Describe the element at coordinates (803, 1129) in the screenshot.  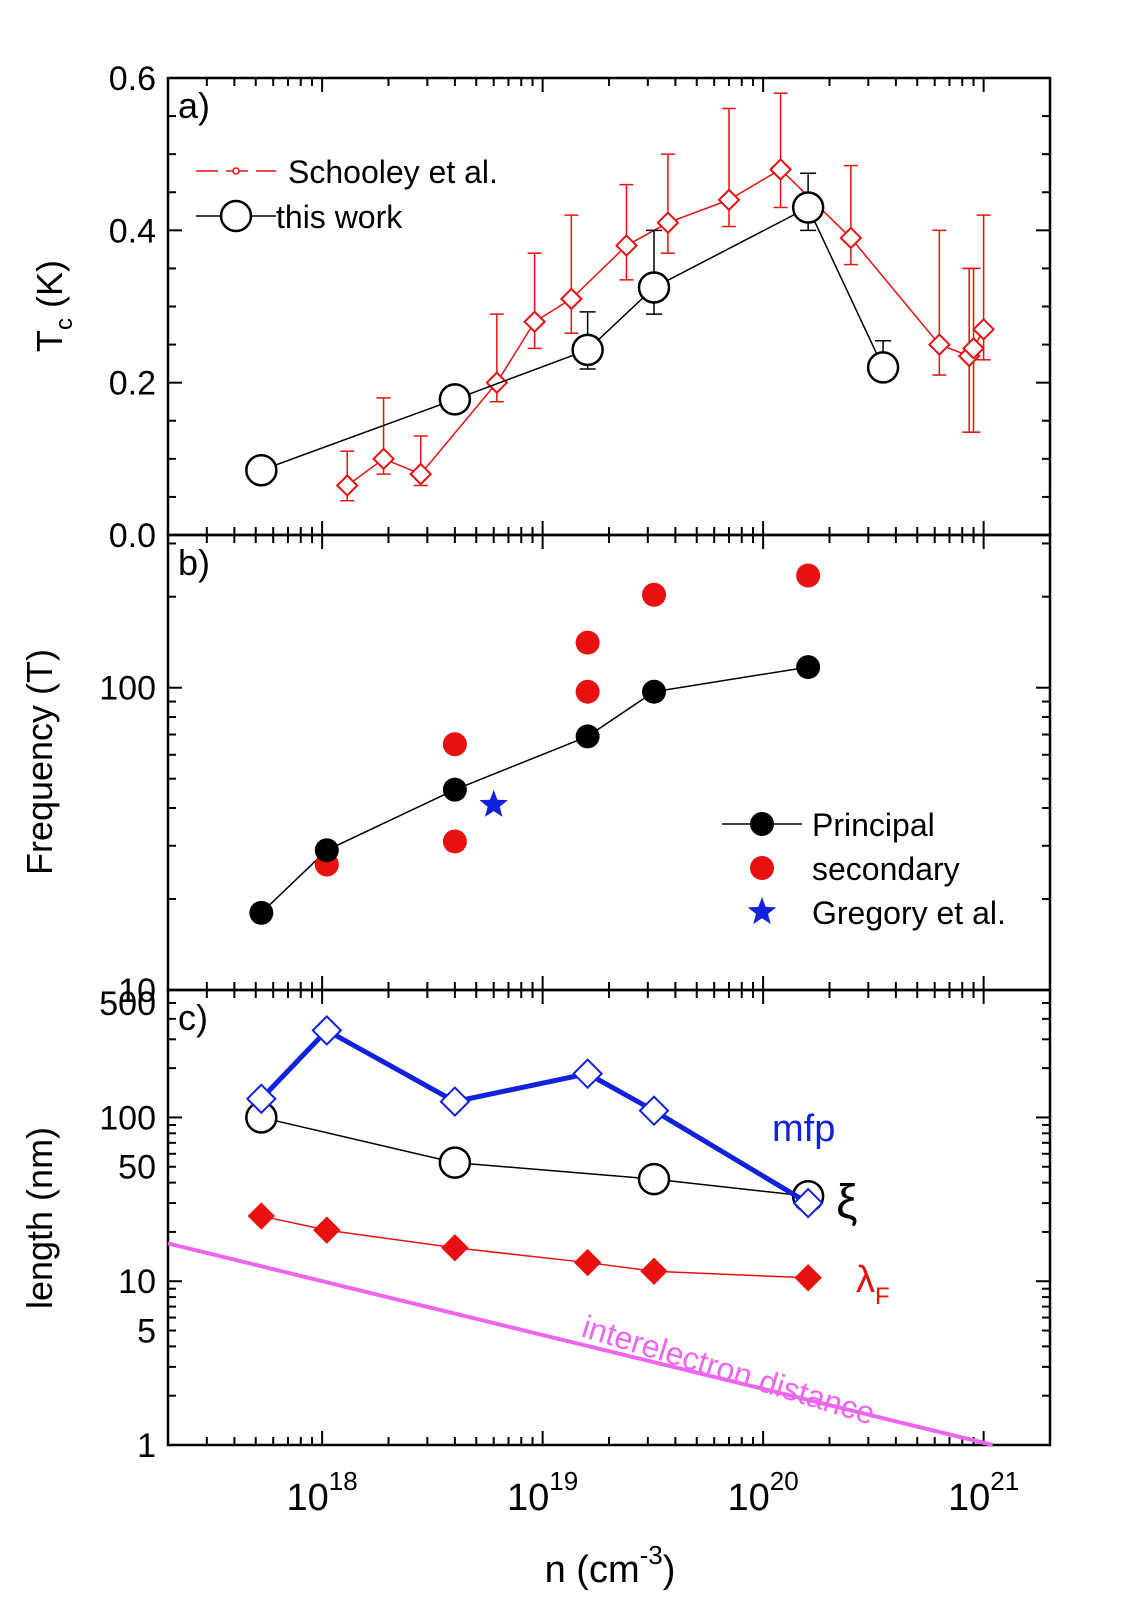
I see `mfp-label: mfp` at that location.